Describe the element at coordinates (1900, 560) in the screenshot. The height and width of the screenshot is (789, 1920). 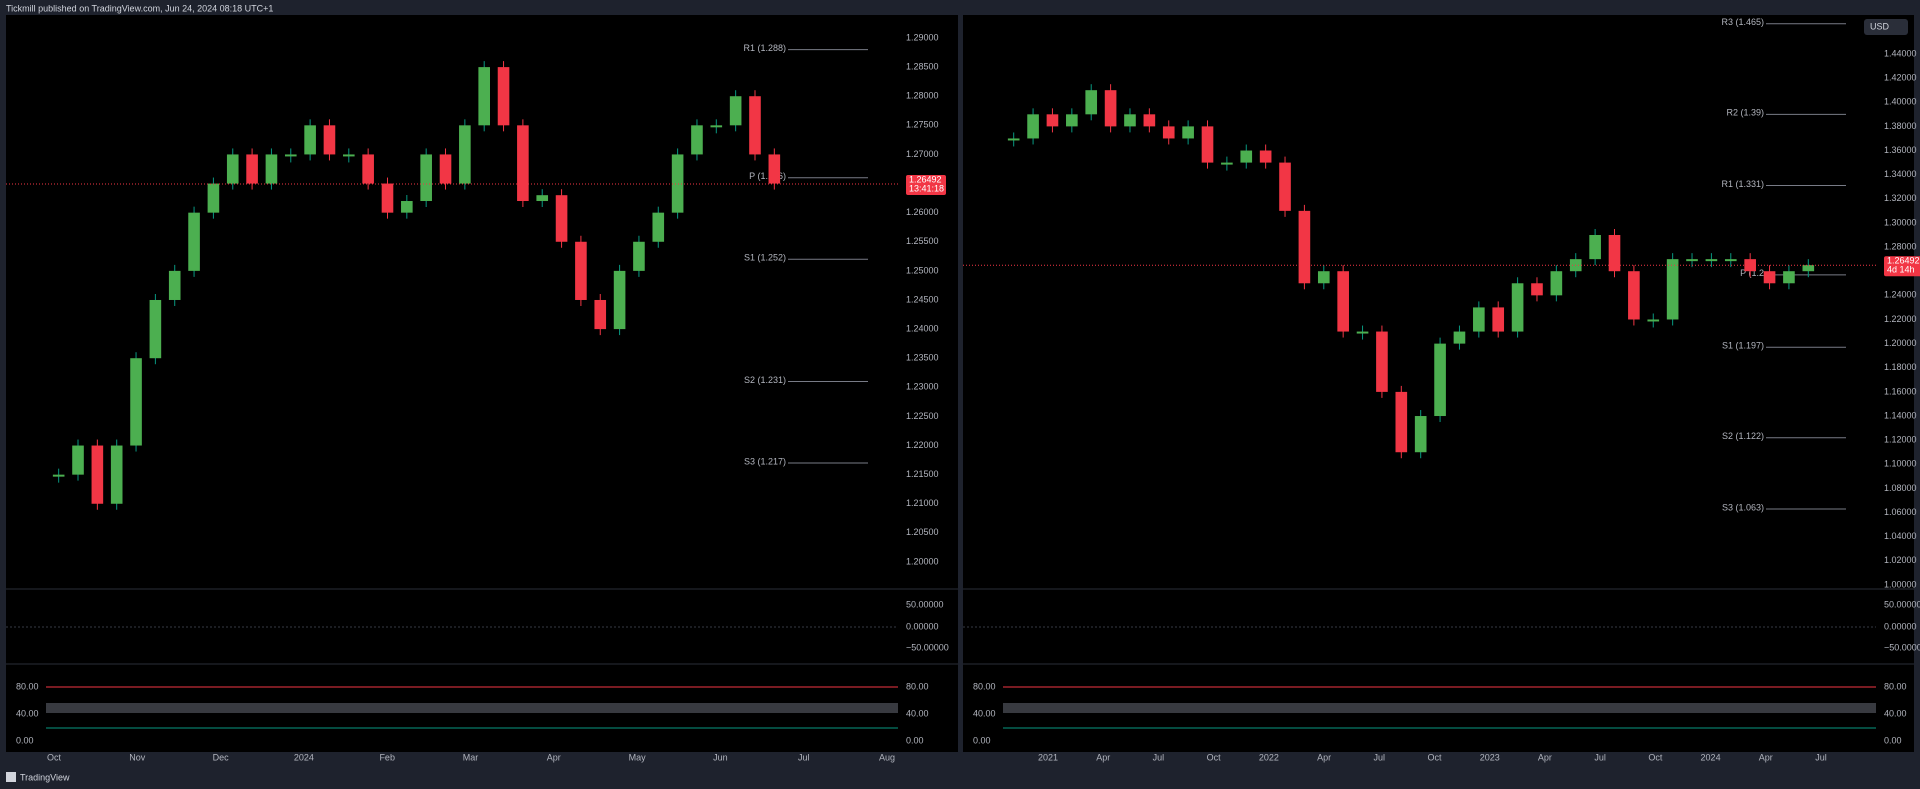
I see `y-tick-label: 1.02000` at that location.